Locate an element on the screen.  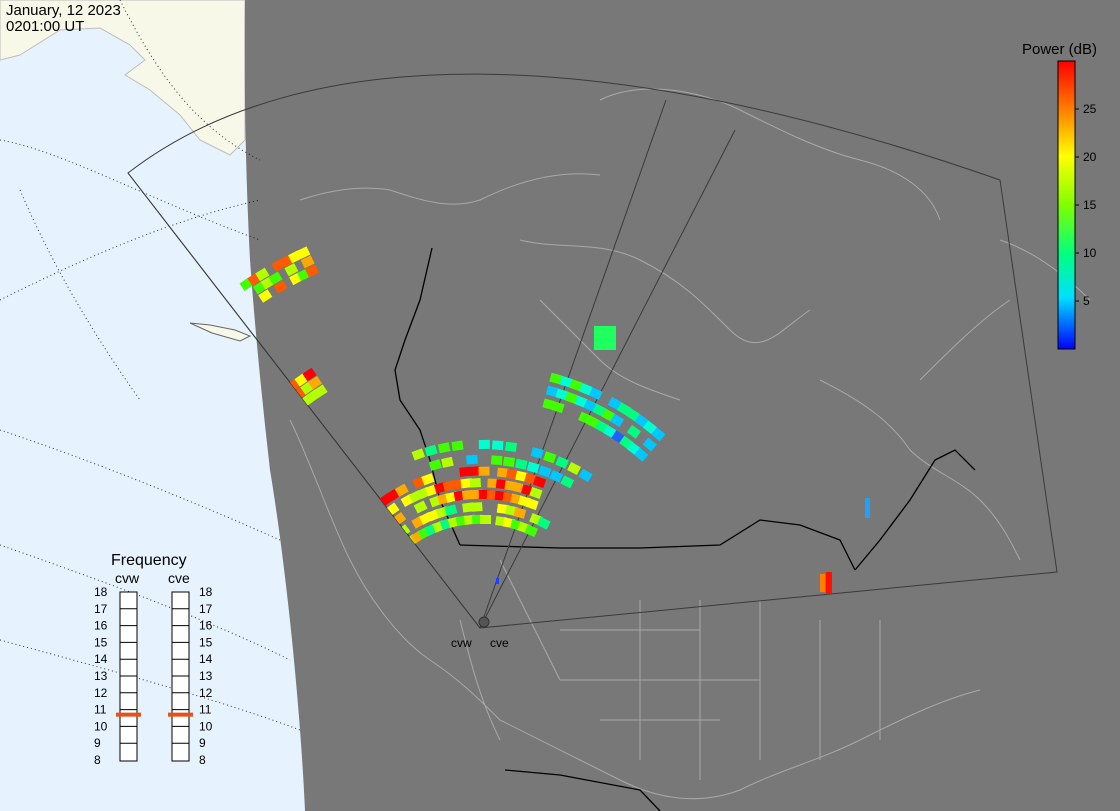
header-time: 0201:00 UT is located at coordinates (45, 26).